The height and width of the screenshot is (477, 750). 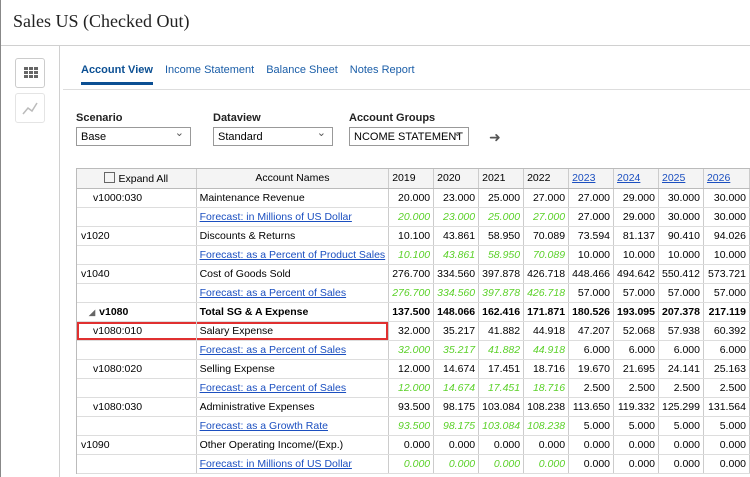 What do you see at coordinates (302, 70) in the screenshot?
I see `tab: Balance Sheet` at bounding box center [302, 70].